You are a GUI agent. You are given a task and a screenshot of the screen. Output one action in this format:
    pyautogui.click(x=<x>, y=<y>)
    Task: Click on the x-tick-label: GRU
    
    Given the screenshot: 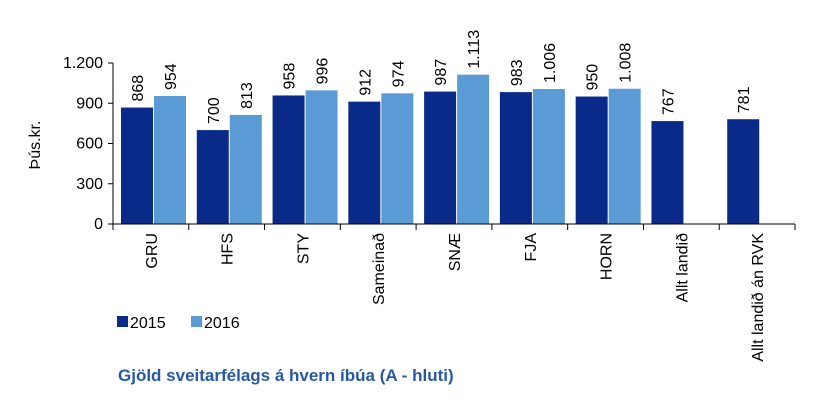 What is the action you would take?
    pyautogui.click(x=152, y=251)
    